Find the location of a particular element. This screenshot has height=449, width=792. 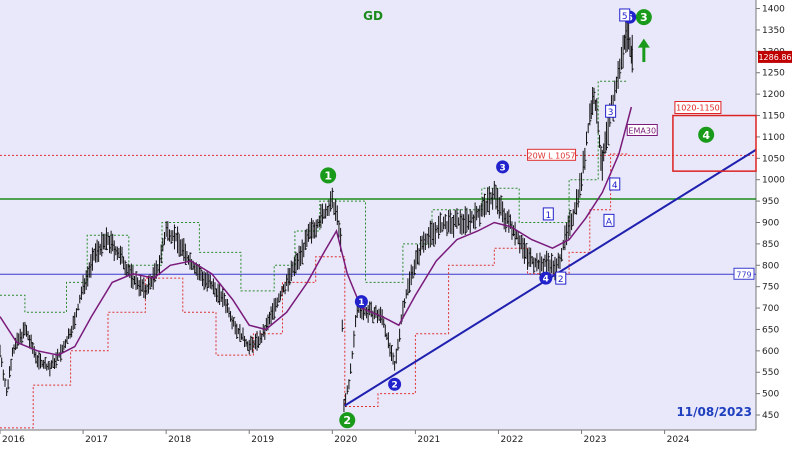

y-tick-label: 1200 is located at coordinates (773, 95).